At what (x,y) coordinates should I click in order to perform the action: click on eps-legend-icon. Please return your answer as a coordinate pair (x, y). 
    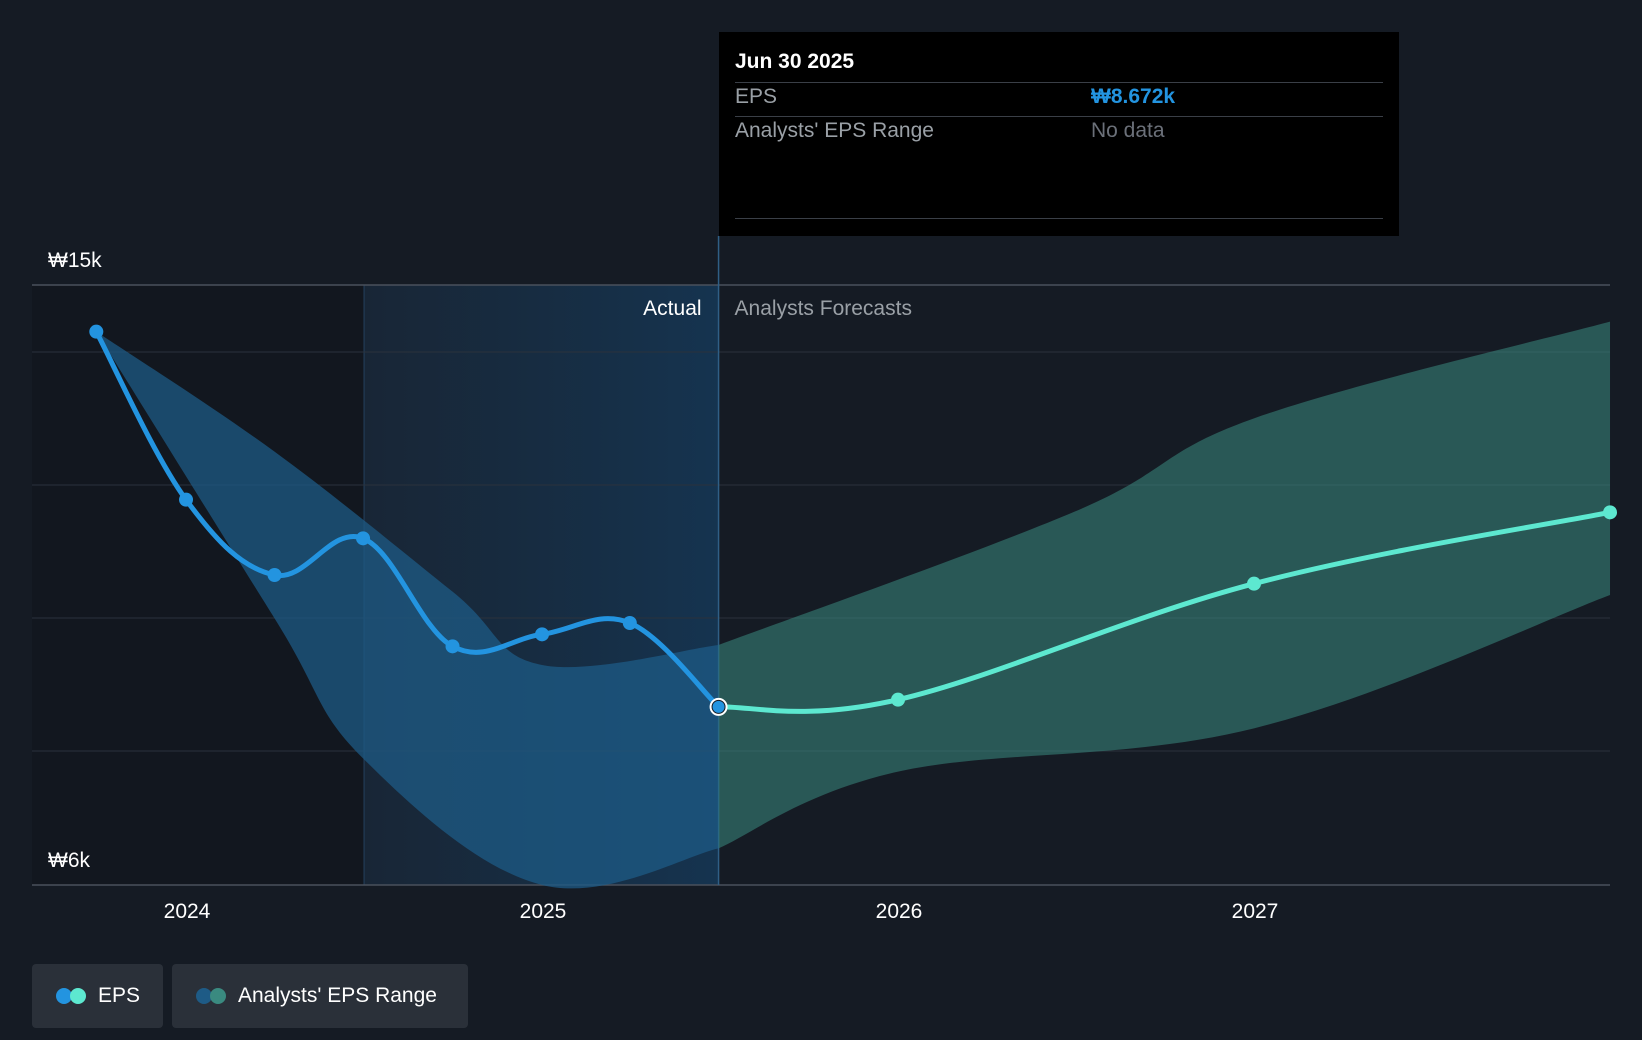
    Looking at the image, I should click on (71, 996).